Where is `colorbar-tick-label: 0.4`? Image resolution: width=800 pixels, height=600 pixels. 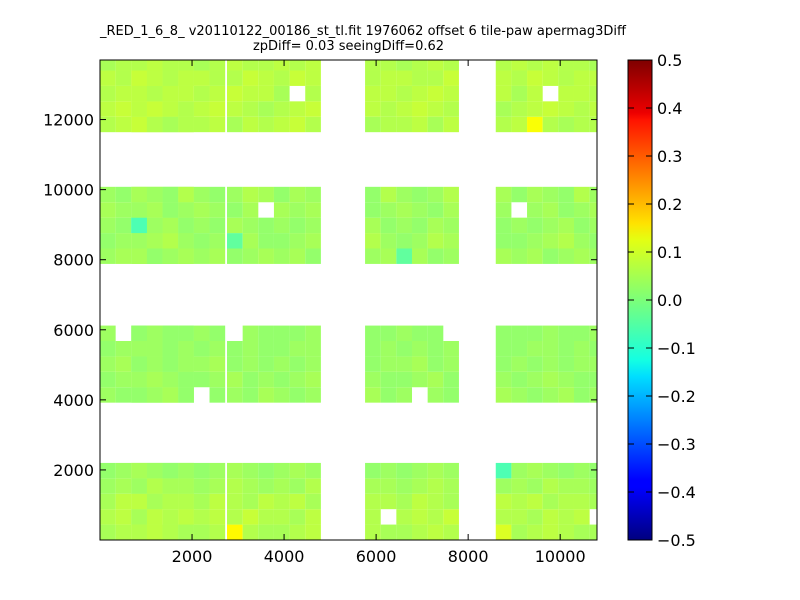
colorbar-tick-label: 0.4 is located at coordinates (669, 108).